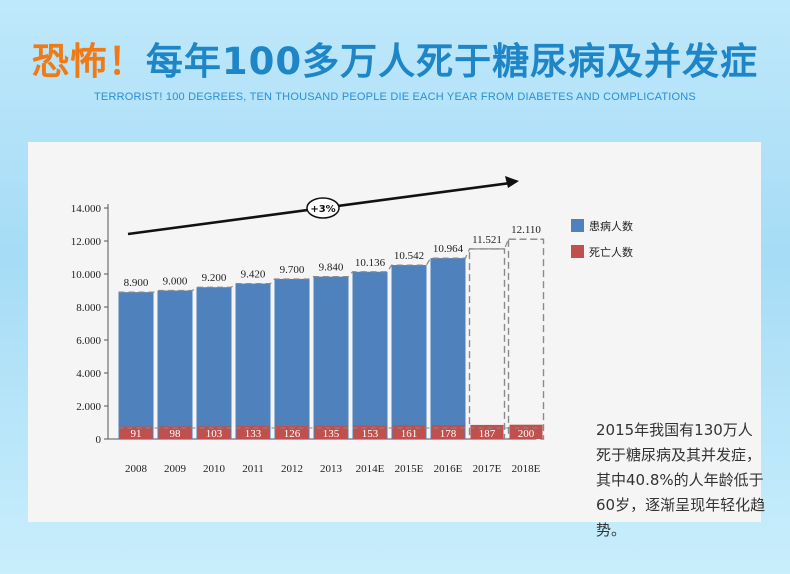 The image size is (790, 574). Describe the element at coordinates (88, 407) in the screenshot. I see `y-tick-label: 2.000` at that location.